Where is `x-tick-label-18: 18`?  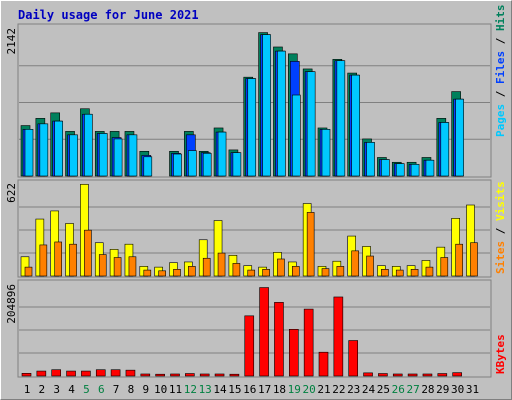
x-tick-label-18: 18 is located at coordinates (279, 389).